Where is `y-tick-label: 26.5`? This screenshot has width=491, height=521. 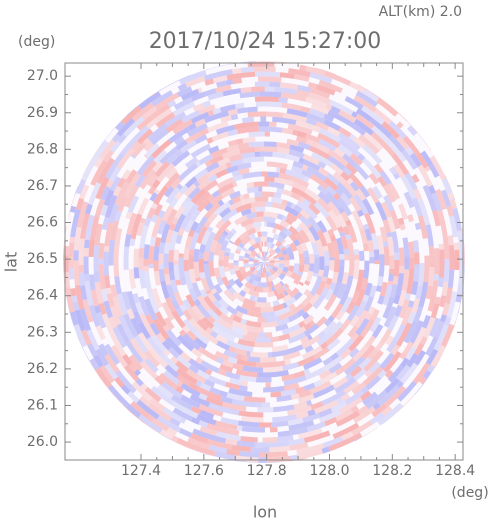
y-tick-label: 26.5 is located at coordinates (42, 259).